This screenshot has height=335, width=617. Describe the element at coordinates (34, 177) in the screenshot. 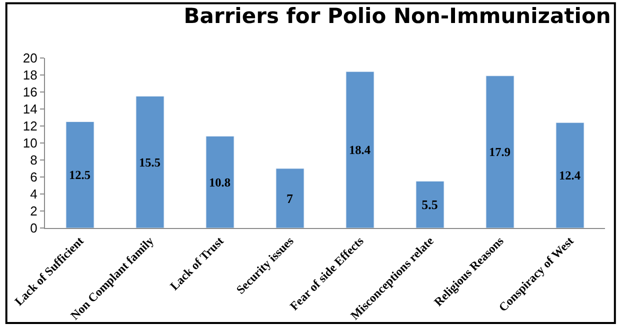

I see `y-tick-label: 6` at that location.